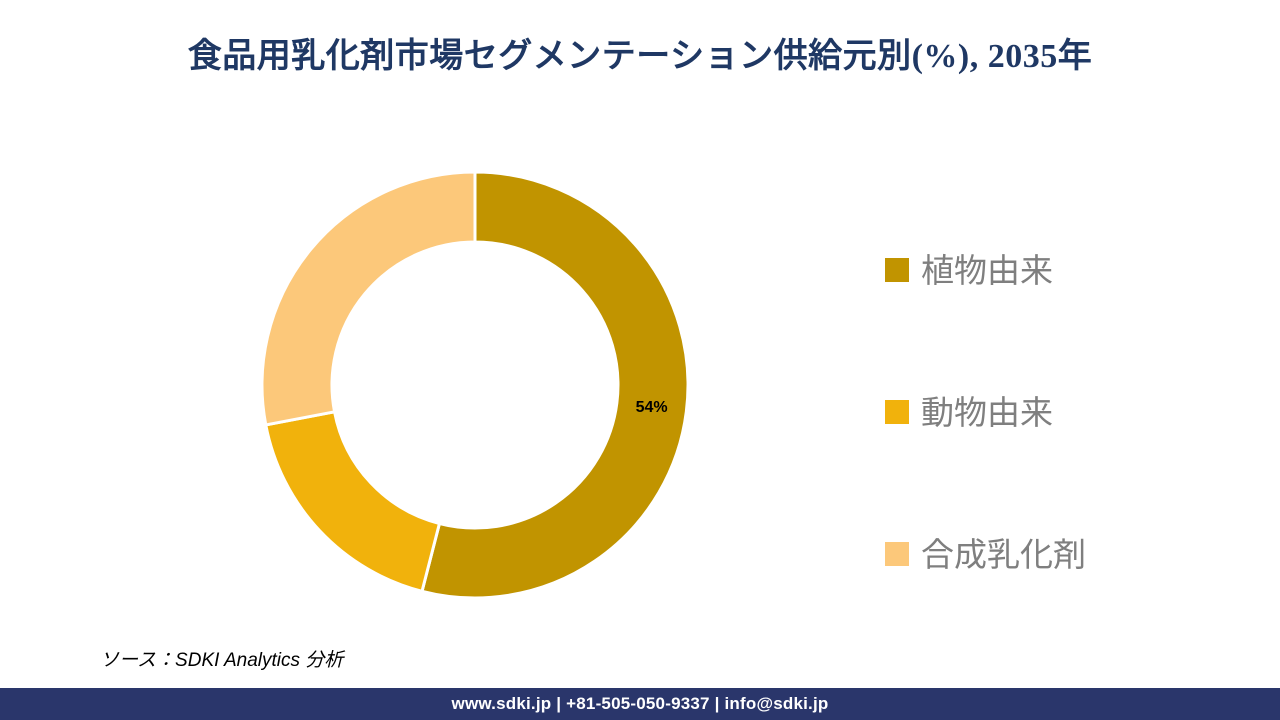 The height and width of the screenshot is (720, 1280). I want to click on legend-item-plant: 植物由来, so click(985, 270).